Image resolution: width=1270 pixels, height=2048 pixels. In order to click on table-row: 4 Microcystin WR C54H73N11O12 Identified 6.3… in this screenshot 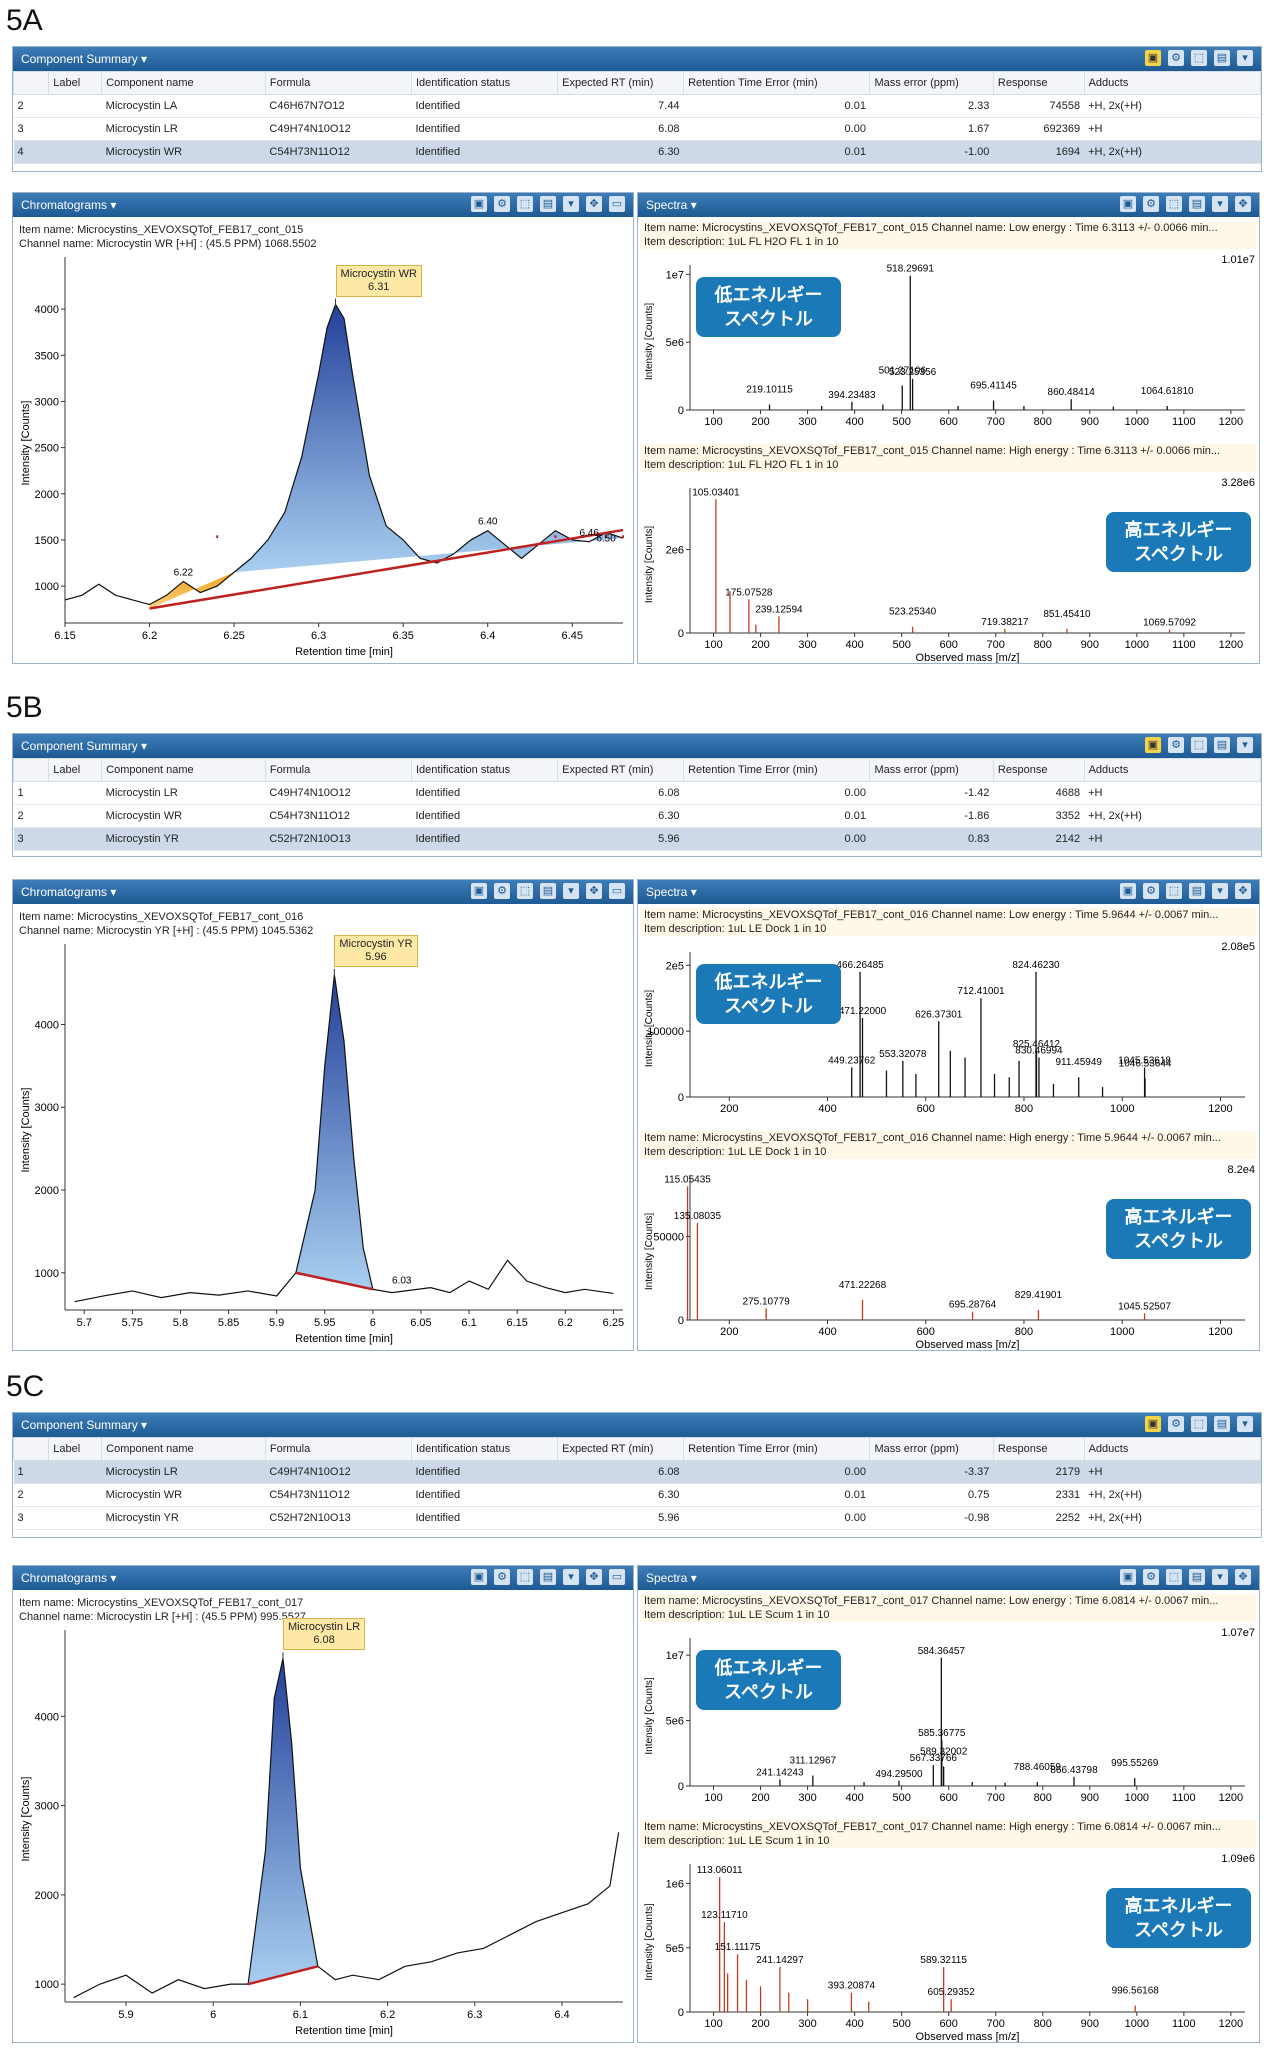, I will do `click(637, 152)`.